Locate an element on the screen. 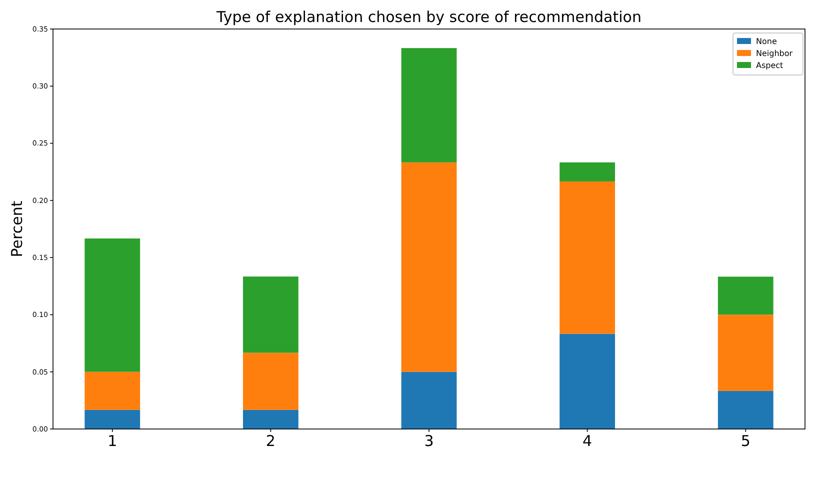  x-tick-label: 1 is located at coordinates (113, 441).